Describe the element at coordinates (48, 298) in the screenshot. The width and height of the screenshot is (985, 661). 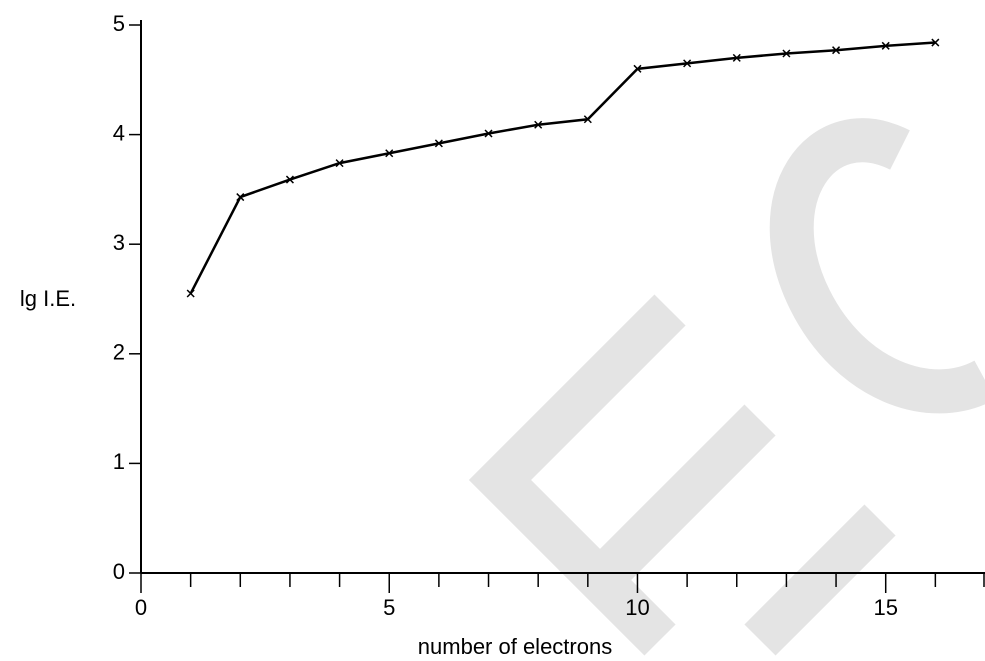
I see `y-axis-label: lg I.E.` at that location.